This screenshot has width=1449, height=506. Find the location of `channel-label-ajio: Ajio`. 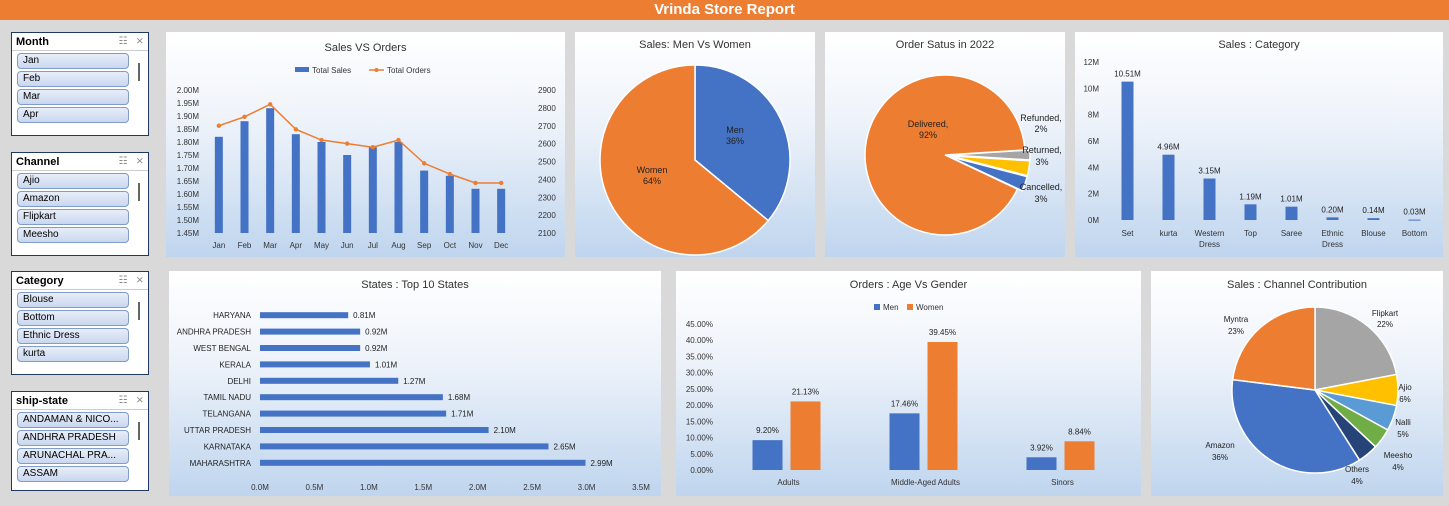

channel-label-ajio: Ajio is located at coordinates (1405, 387).